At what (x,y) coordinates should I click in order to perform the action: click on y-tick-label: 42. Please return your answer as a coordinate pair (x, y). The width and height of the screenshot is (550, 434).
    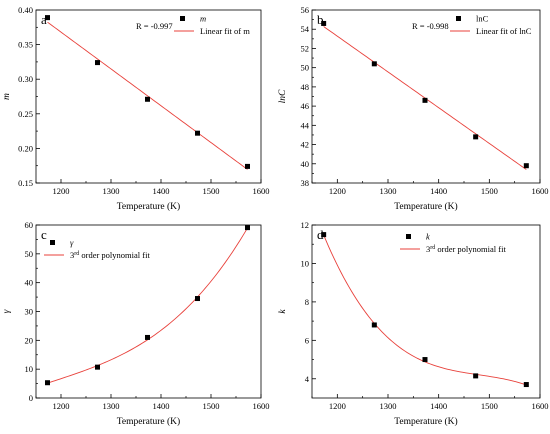
    Looking at the image, I should click on (305, 145).